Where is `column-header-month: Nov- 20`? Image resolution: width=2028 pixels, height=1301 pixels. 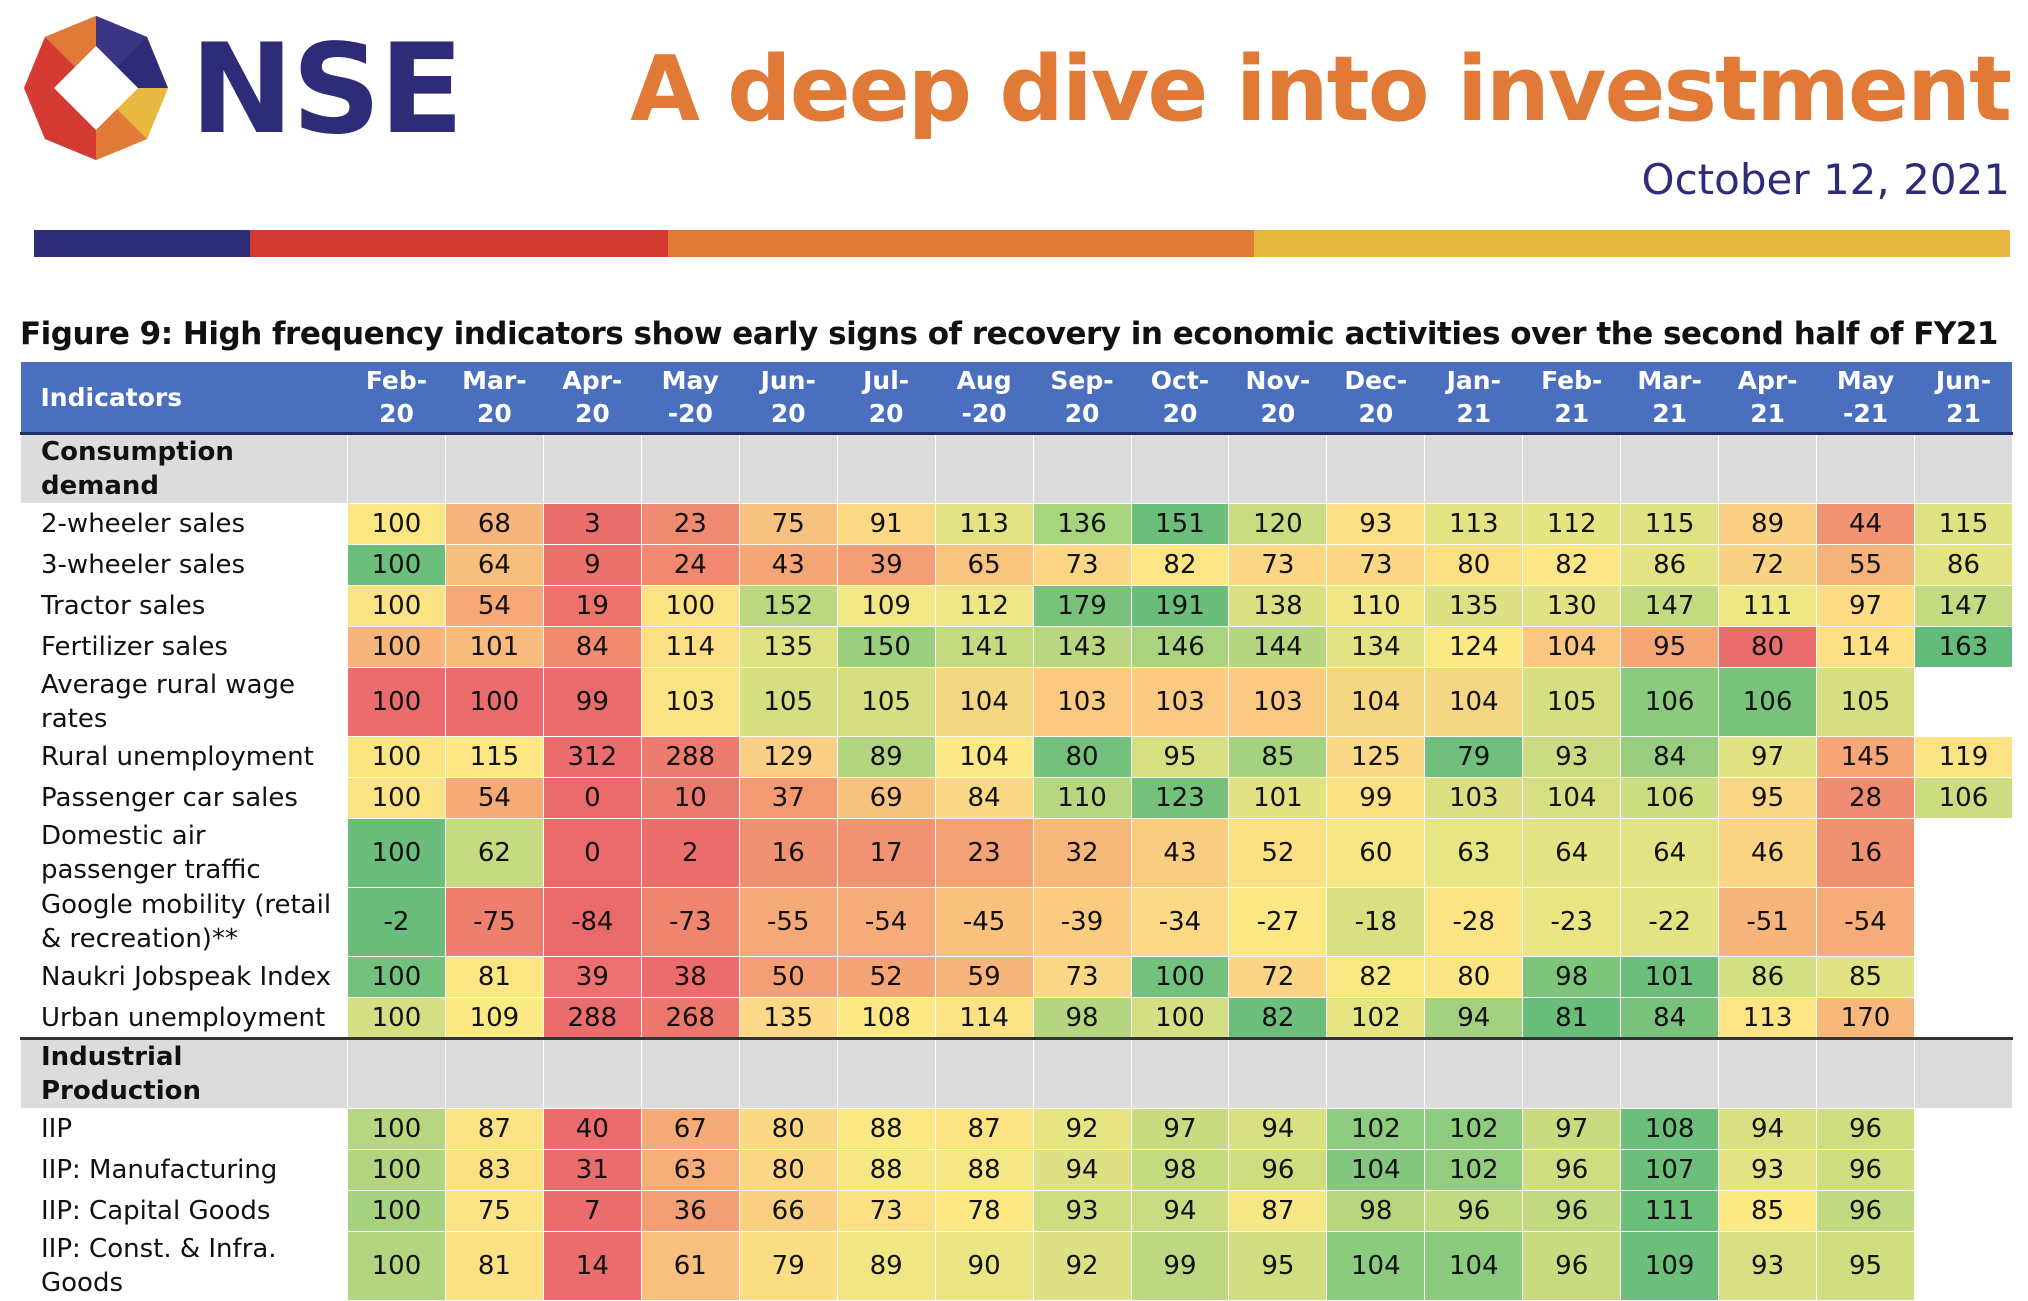 column-header-month: Nov- 20 is located at coordinates (1277, 398).